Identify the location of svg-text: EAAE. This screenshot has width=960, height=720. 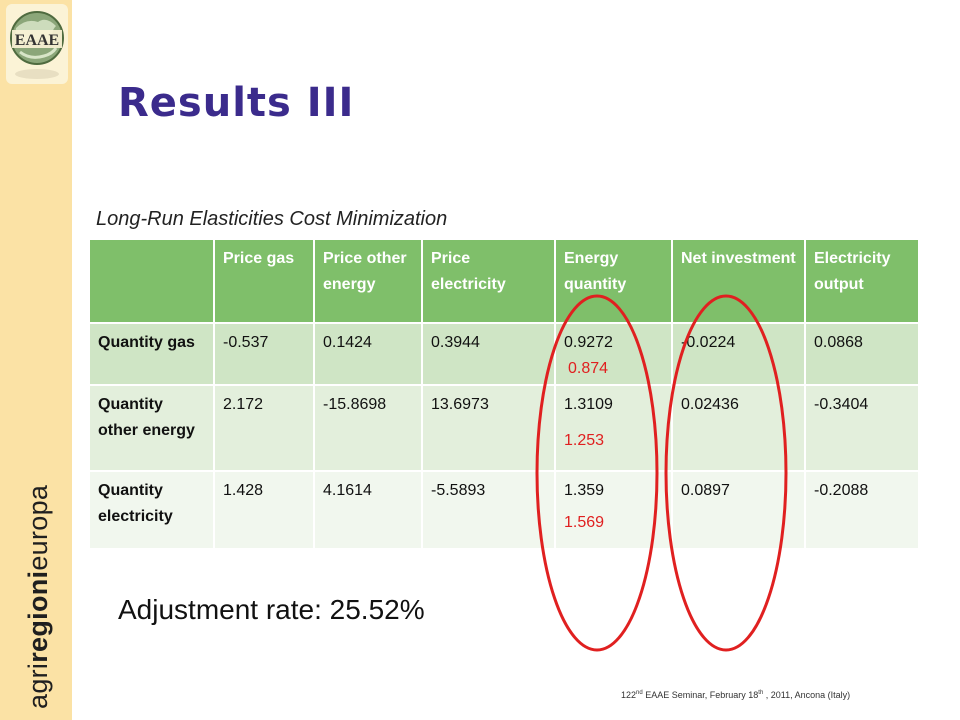
(37, 40).